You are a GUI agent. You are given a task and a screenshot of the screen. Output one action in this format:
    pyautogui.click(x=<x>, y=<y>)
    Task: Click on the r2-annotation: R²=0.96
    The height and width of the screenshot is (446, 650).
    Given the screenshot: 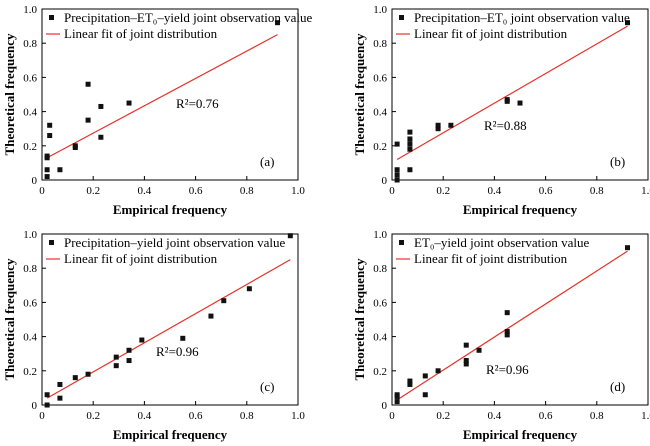 What is the action you would take?
    pyautogui.click(x=177, y=351)
    